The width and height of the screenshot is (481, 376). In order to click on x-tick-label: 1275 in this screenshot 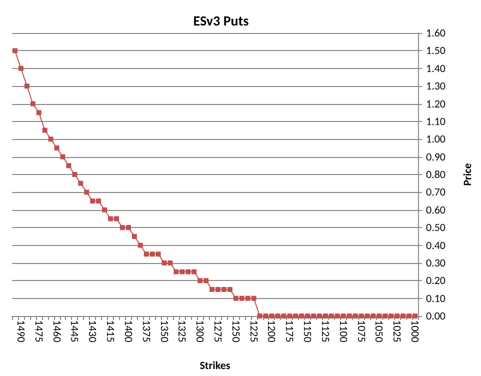, I will do `click(217, 331)`.